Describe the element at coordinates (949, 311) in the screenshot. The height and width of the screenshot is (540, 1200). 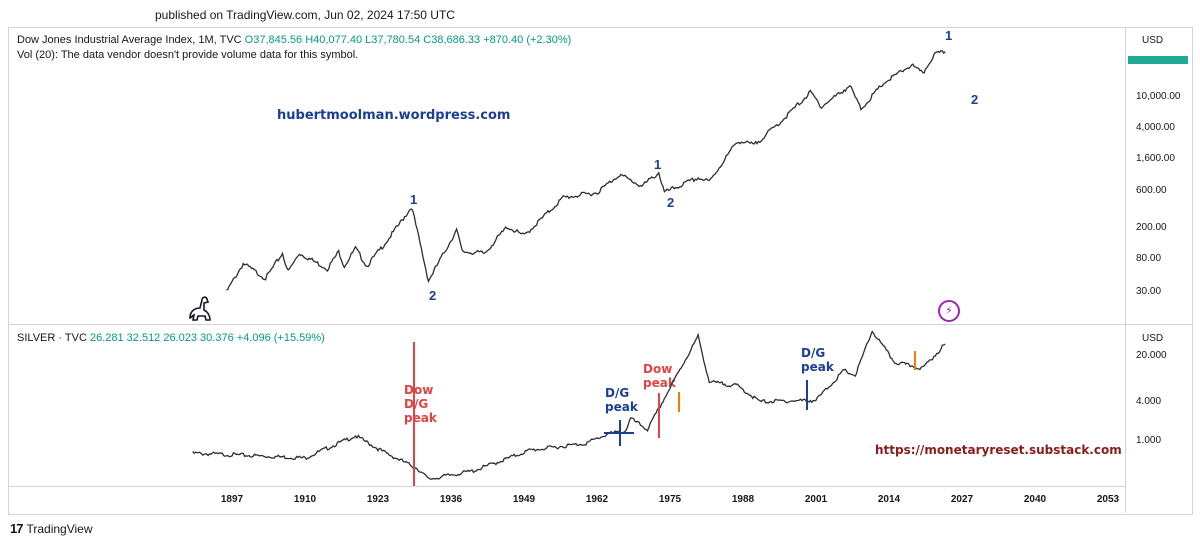
I see `lightning-icon: ⚡` at that location.